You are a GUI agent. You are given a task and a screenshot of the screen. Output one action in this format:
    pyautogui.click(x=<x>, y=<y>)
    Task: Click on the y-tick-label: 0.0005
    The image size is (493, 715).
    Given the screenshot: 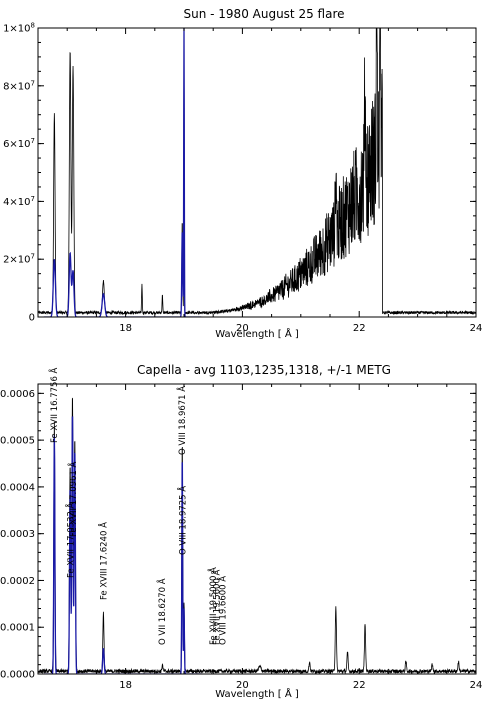 What is the action you would take?
    pyautogui.click(x=17, y=441)
    